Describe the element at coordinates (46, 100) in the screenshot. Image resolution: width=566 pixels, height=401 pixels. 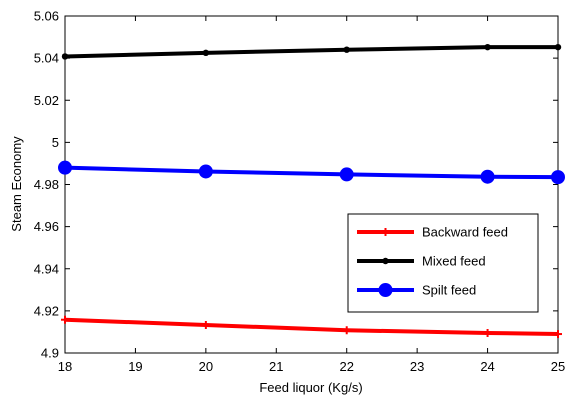
I see `y-tick-label: 5.02` at that location.